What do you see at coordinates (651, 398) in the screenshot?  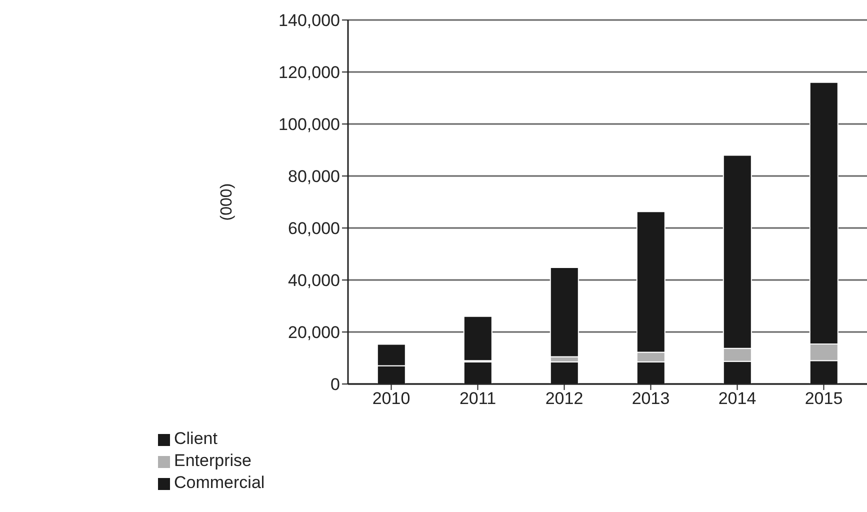 I see `x-tick-label: 2013` at bounding box center [651, 398].